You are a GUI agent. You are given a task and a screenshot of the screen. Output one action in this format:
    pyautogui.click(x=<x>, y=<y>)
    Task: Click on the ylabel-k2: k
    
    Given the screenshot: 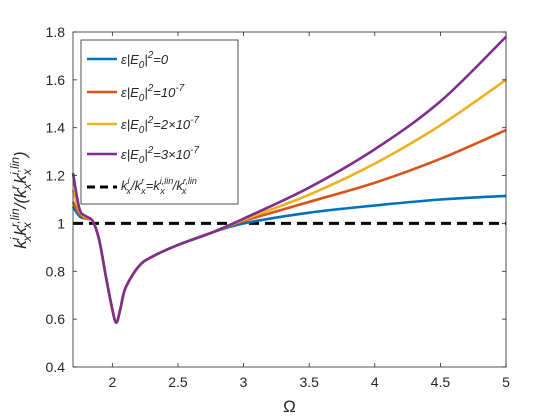 What is the action you would take?
    pyautogui.click(x=20, y=231)
    